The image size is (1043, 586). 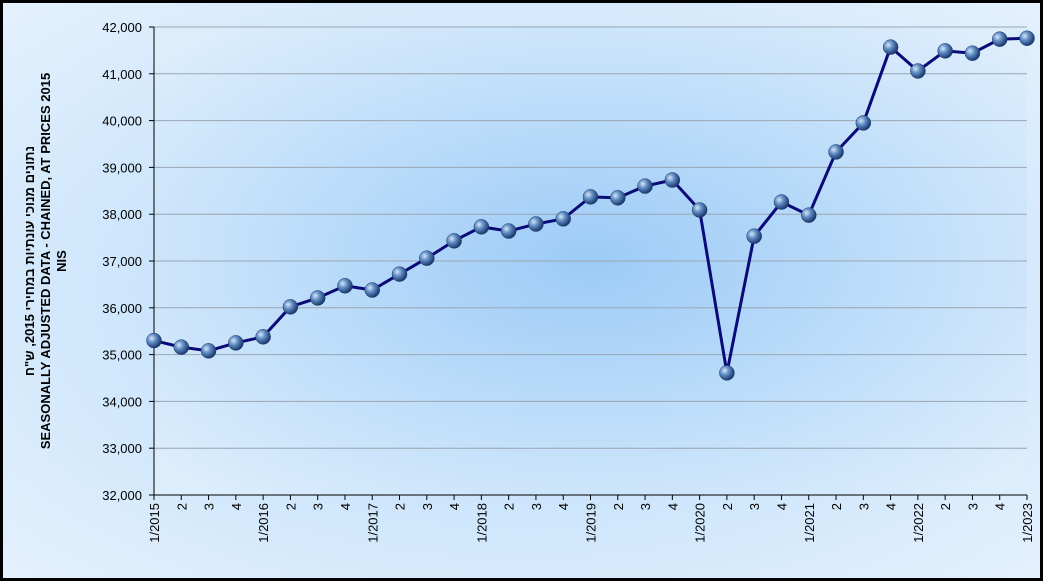 What do you see at coordinates (700, 523) in the screenshot?
I see `x-tick-label: 1/2020` at bounding box center [700, 523].